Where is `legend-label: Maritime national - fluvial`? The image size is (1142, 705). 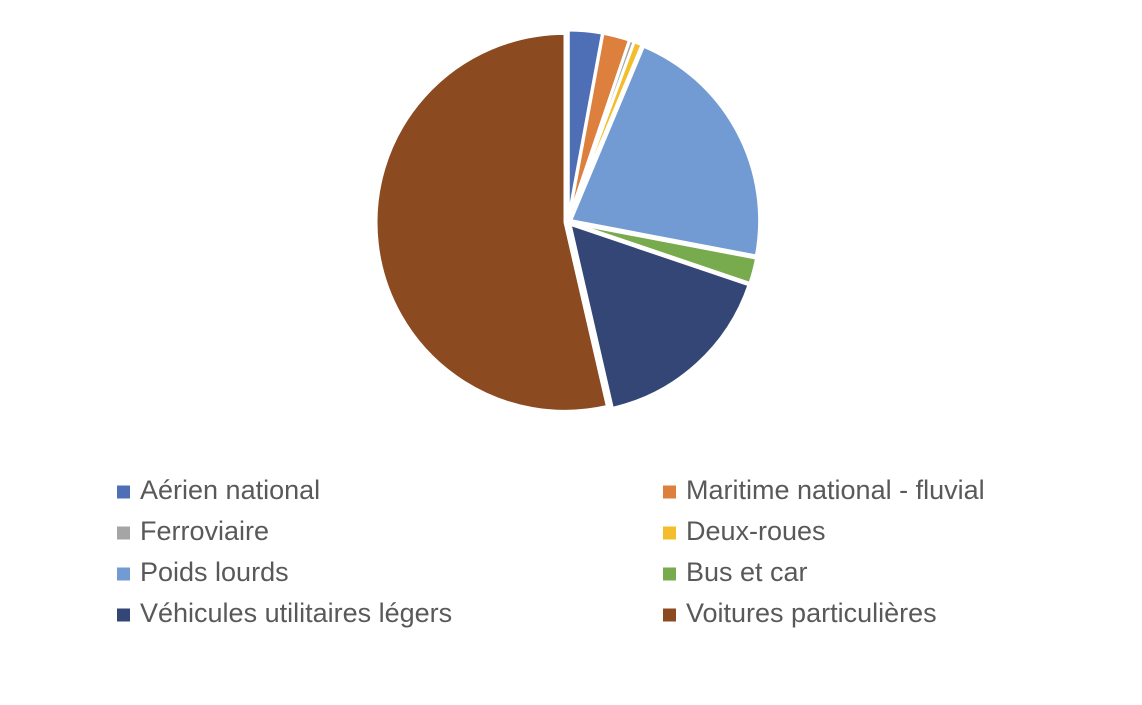
legend-label: Maritime national - fluvial is located at coordinates (835, 490).